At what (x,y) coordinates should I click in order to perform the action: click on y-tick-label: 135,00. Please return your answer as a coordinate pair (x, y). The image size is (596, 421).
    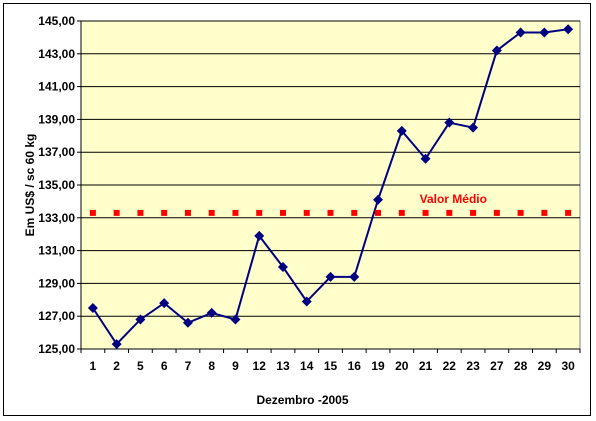
    Looking at the image, I should click on (56, 185).